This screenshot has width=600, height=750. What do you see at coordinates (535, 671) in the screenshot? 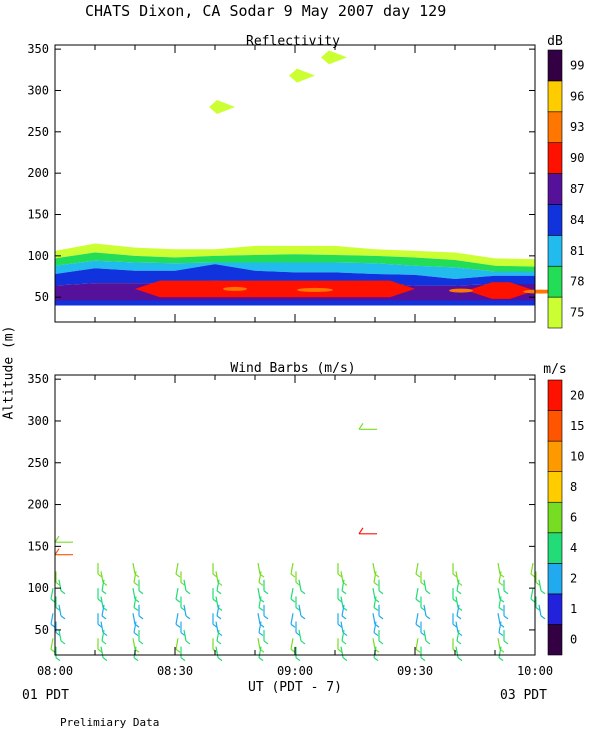
I see `x-tick-label: 10:00` at bounding box center [535, 671].